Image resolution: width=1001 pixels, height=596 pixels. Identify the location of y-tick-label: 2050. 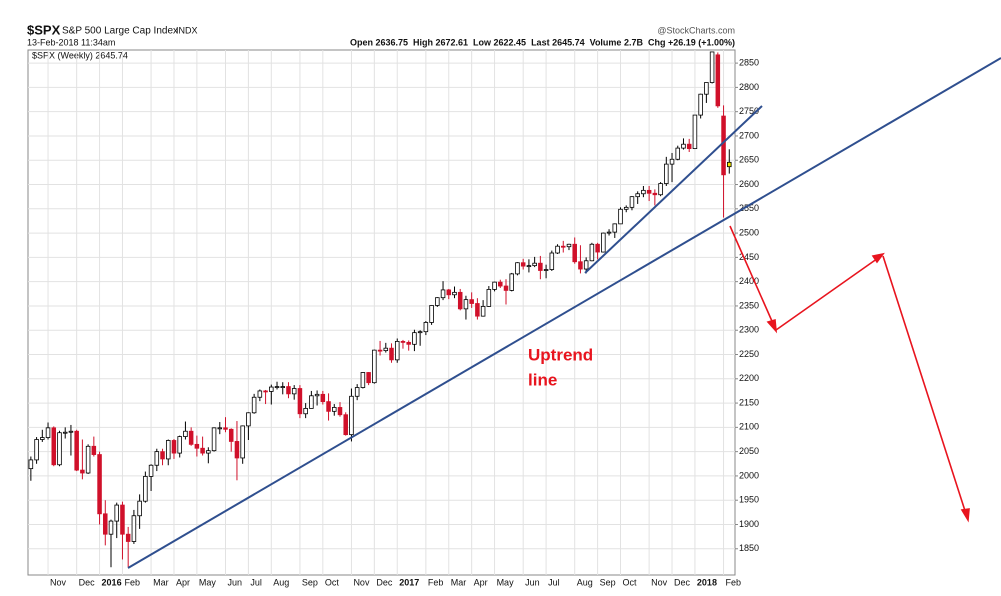
(749, 451).